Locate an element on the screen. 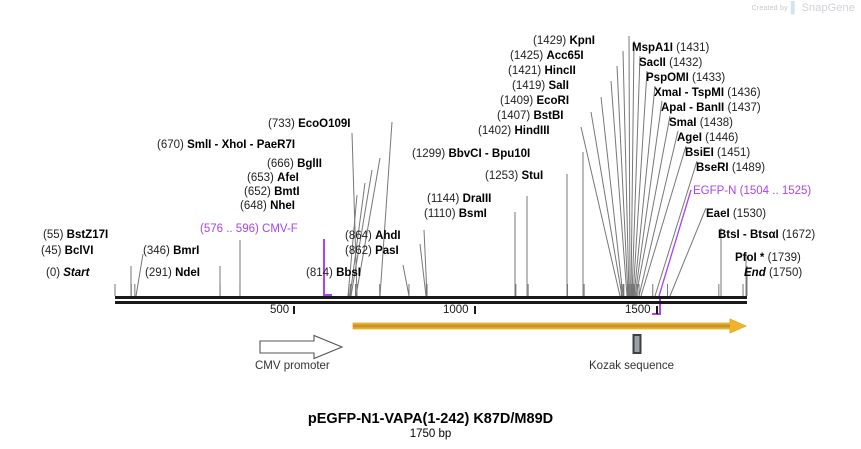 The height and width of the screenshot is (449, 861). site-label-smli: (670) SmlI - XhoI - PaeR7I is located at coordinates (226, 145).